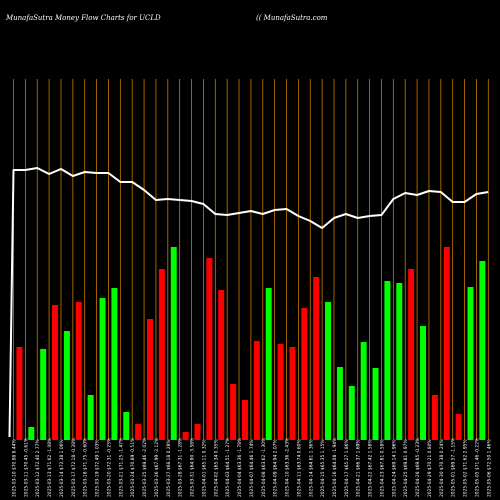 This screenshot has height=500, width=500. Describe the element at coordinates (204, 468) in the screenshot. I see `x-tick-label: 2025-04-01 $65.11 0.32%` at that location.